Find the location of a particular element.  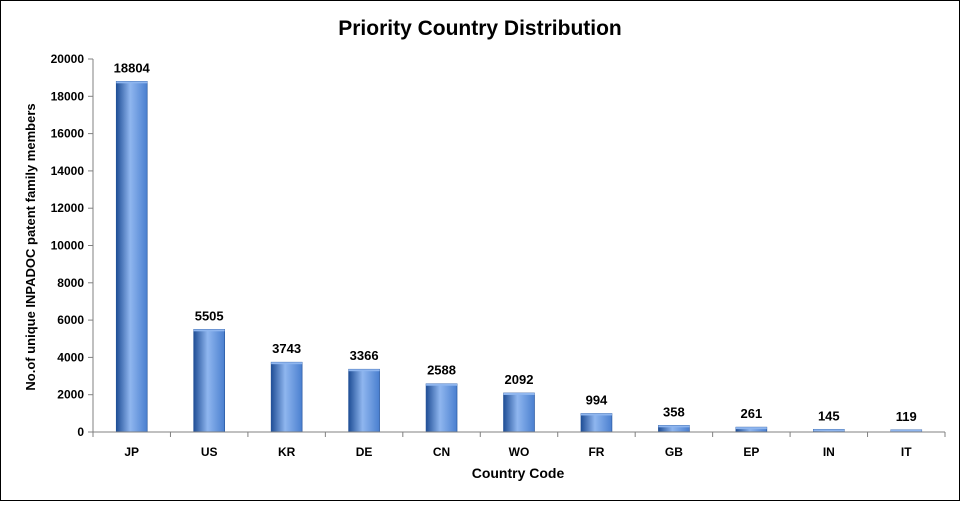

bar-kr is located at coordinates (286, 397).